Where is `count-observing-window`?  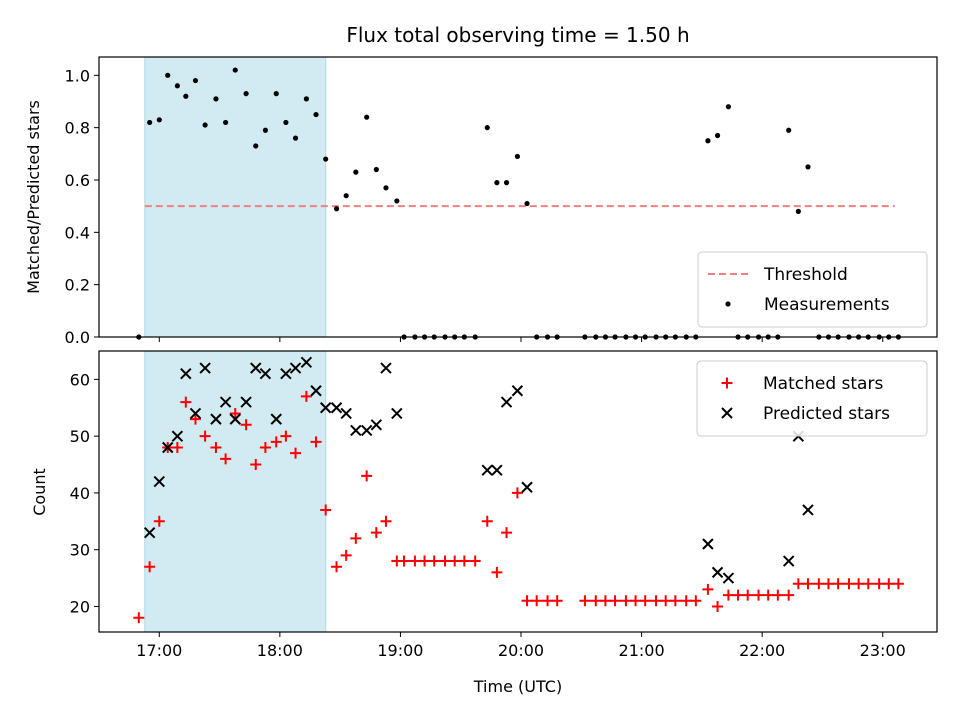
count-observing-window is located at coordinates (235, 491).